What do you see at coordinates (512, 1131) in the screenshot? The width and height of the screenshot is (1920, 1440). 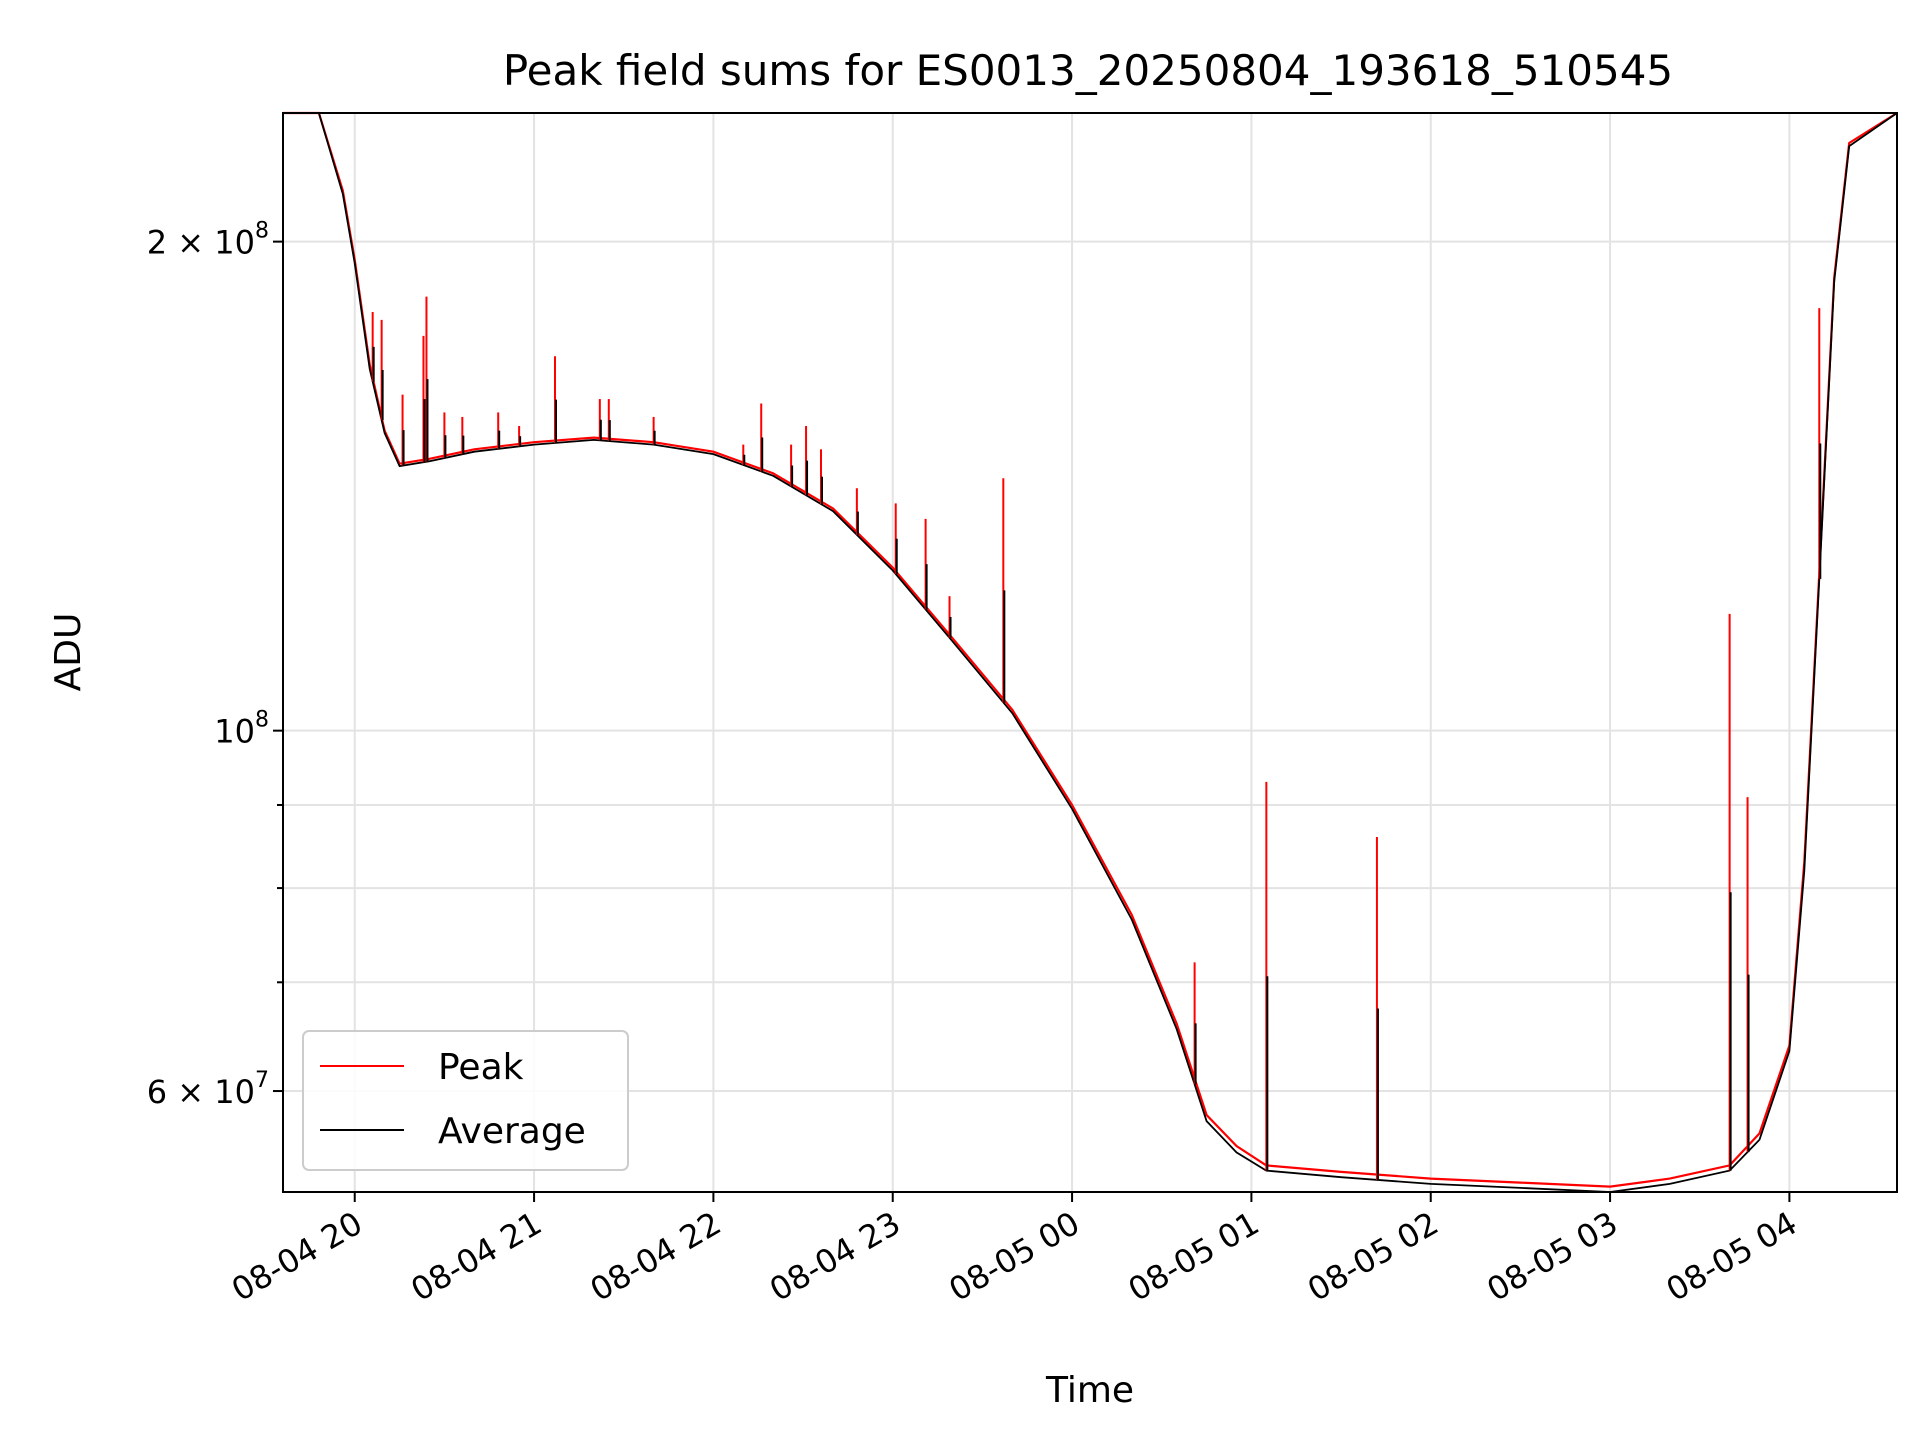 I see `legend-label-average: Average` at bounding box center [512, 1131].